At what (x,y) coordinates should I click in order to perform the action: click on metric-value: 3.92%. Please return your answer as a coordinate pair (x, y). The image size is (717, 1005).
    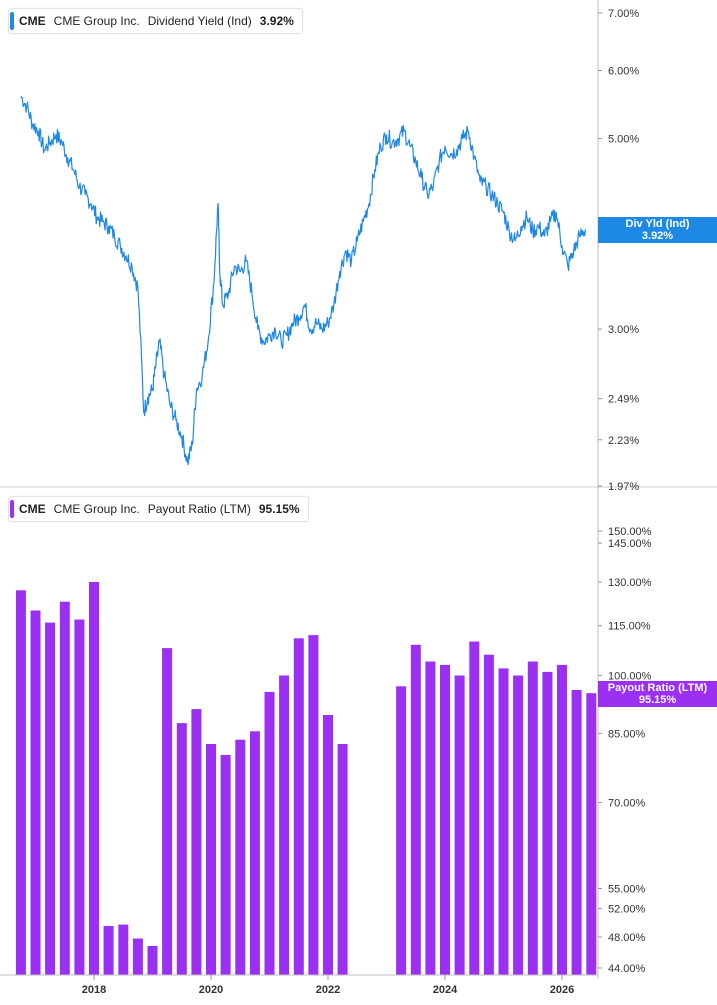
    Looking at the image, I should click on (276, 21).